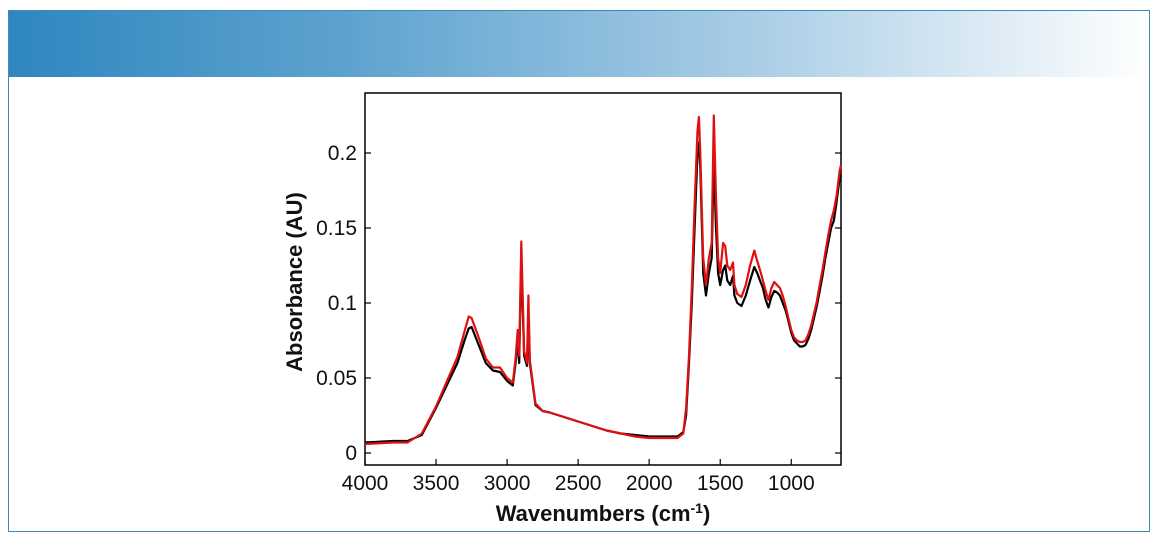 This screenshot has width=1172, height=544. What do you see at coordinates (336, 228) in the screenshot?
I see `y-tick-label: 0.15` at bounding box center [336, 228].